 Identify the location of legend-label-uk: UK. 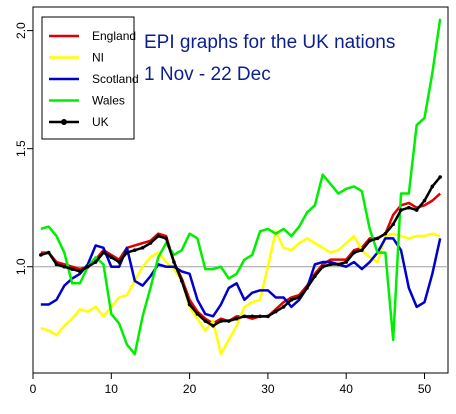
(100, 122).